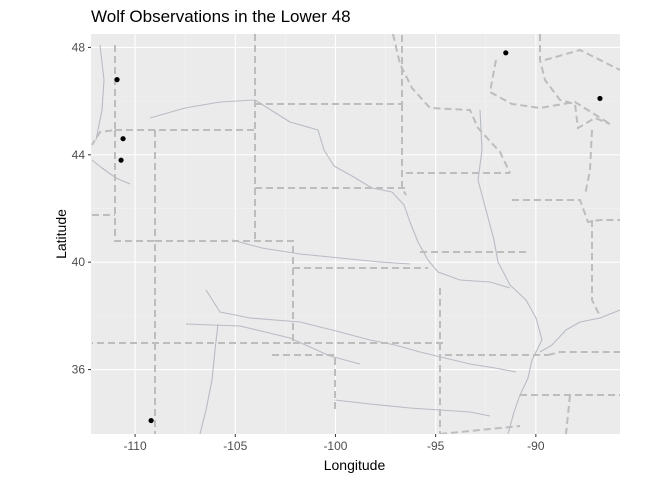 This screenshot has width=672, height=480. What do you see at coordinates (79, 155) in the screenshot?
I see `y-tick-label: 44` at bounding box center [79, 155].